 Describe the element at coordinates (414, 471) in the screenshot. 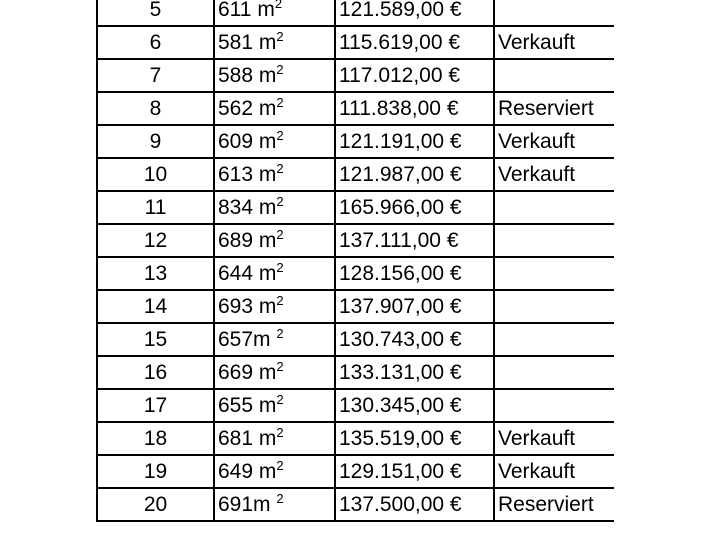

I see `plot-price-cell: 129.151,00 €` at that location.